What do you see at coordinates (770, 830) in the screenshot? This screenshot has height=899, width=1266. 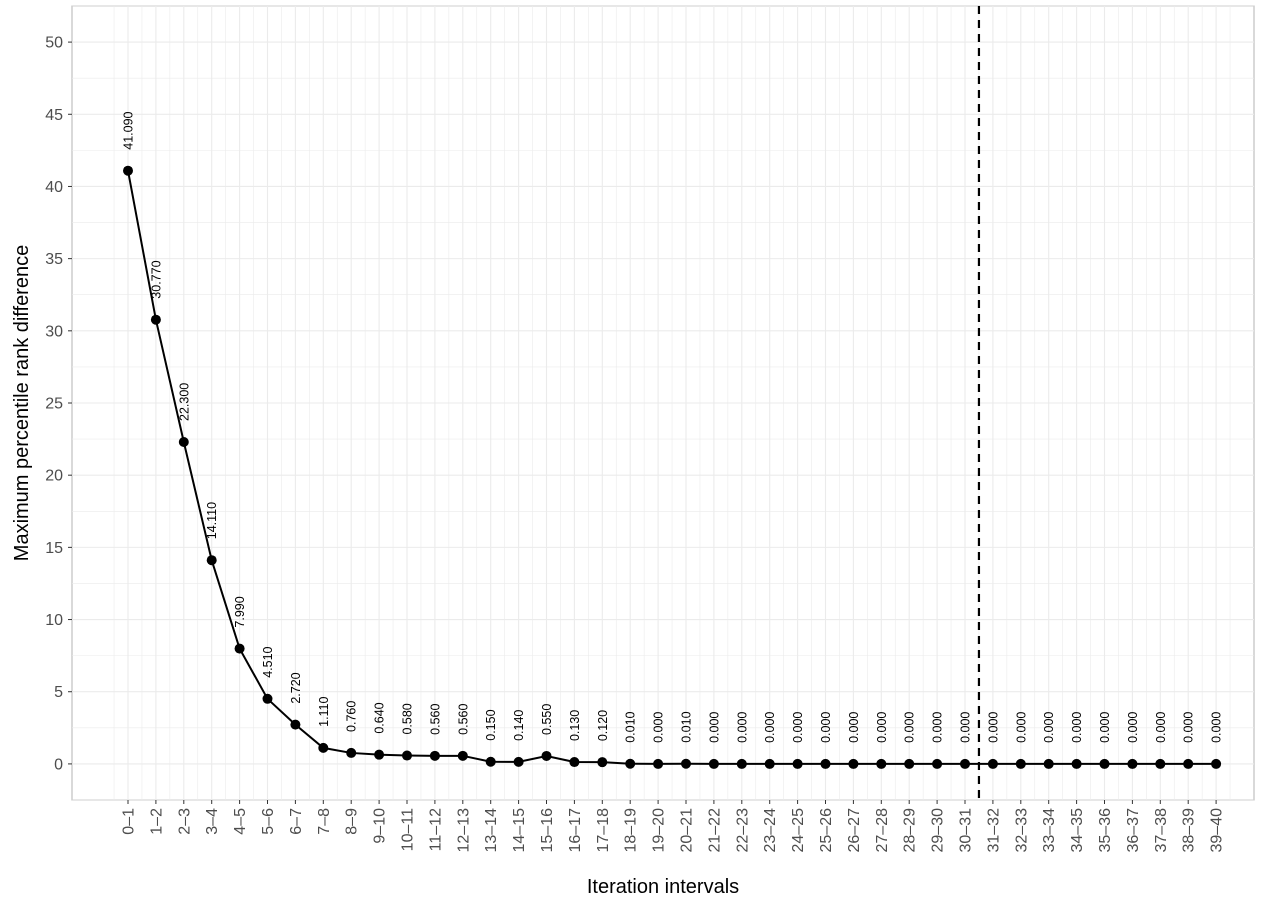 I see `x-tick-label: 23–24` at bounding box center [770, 830].